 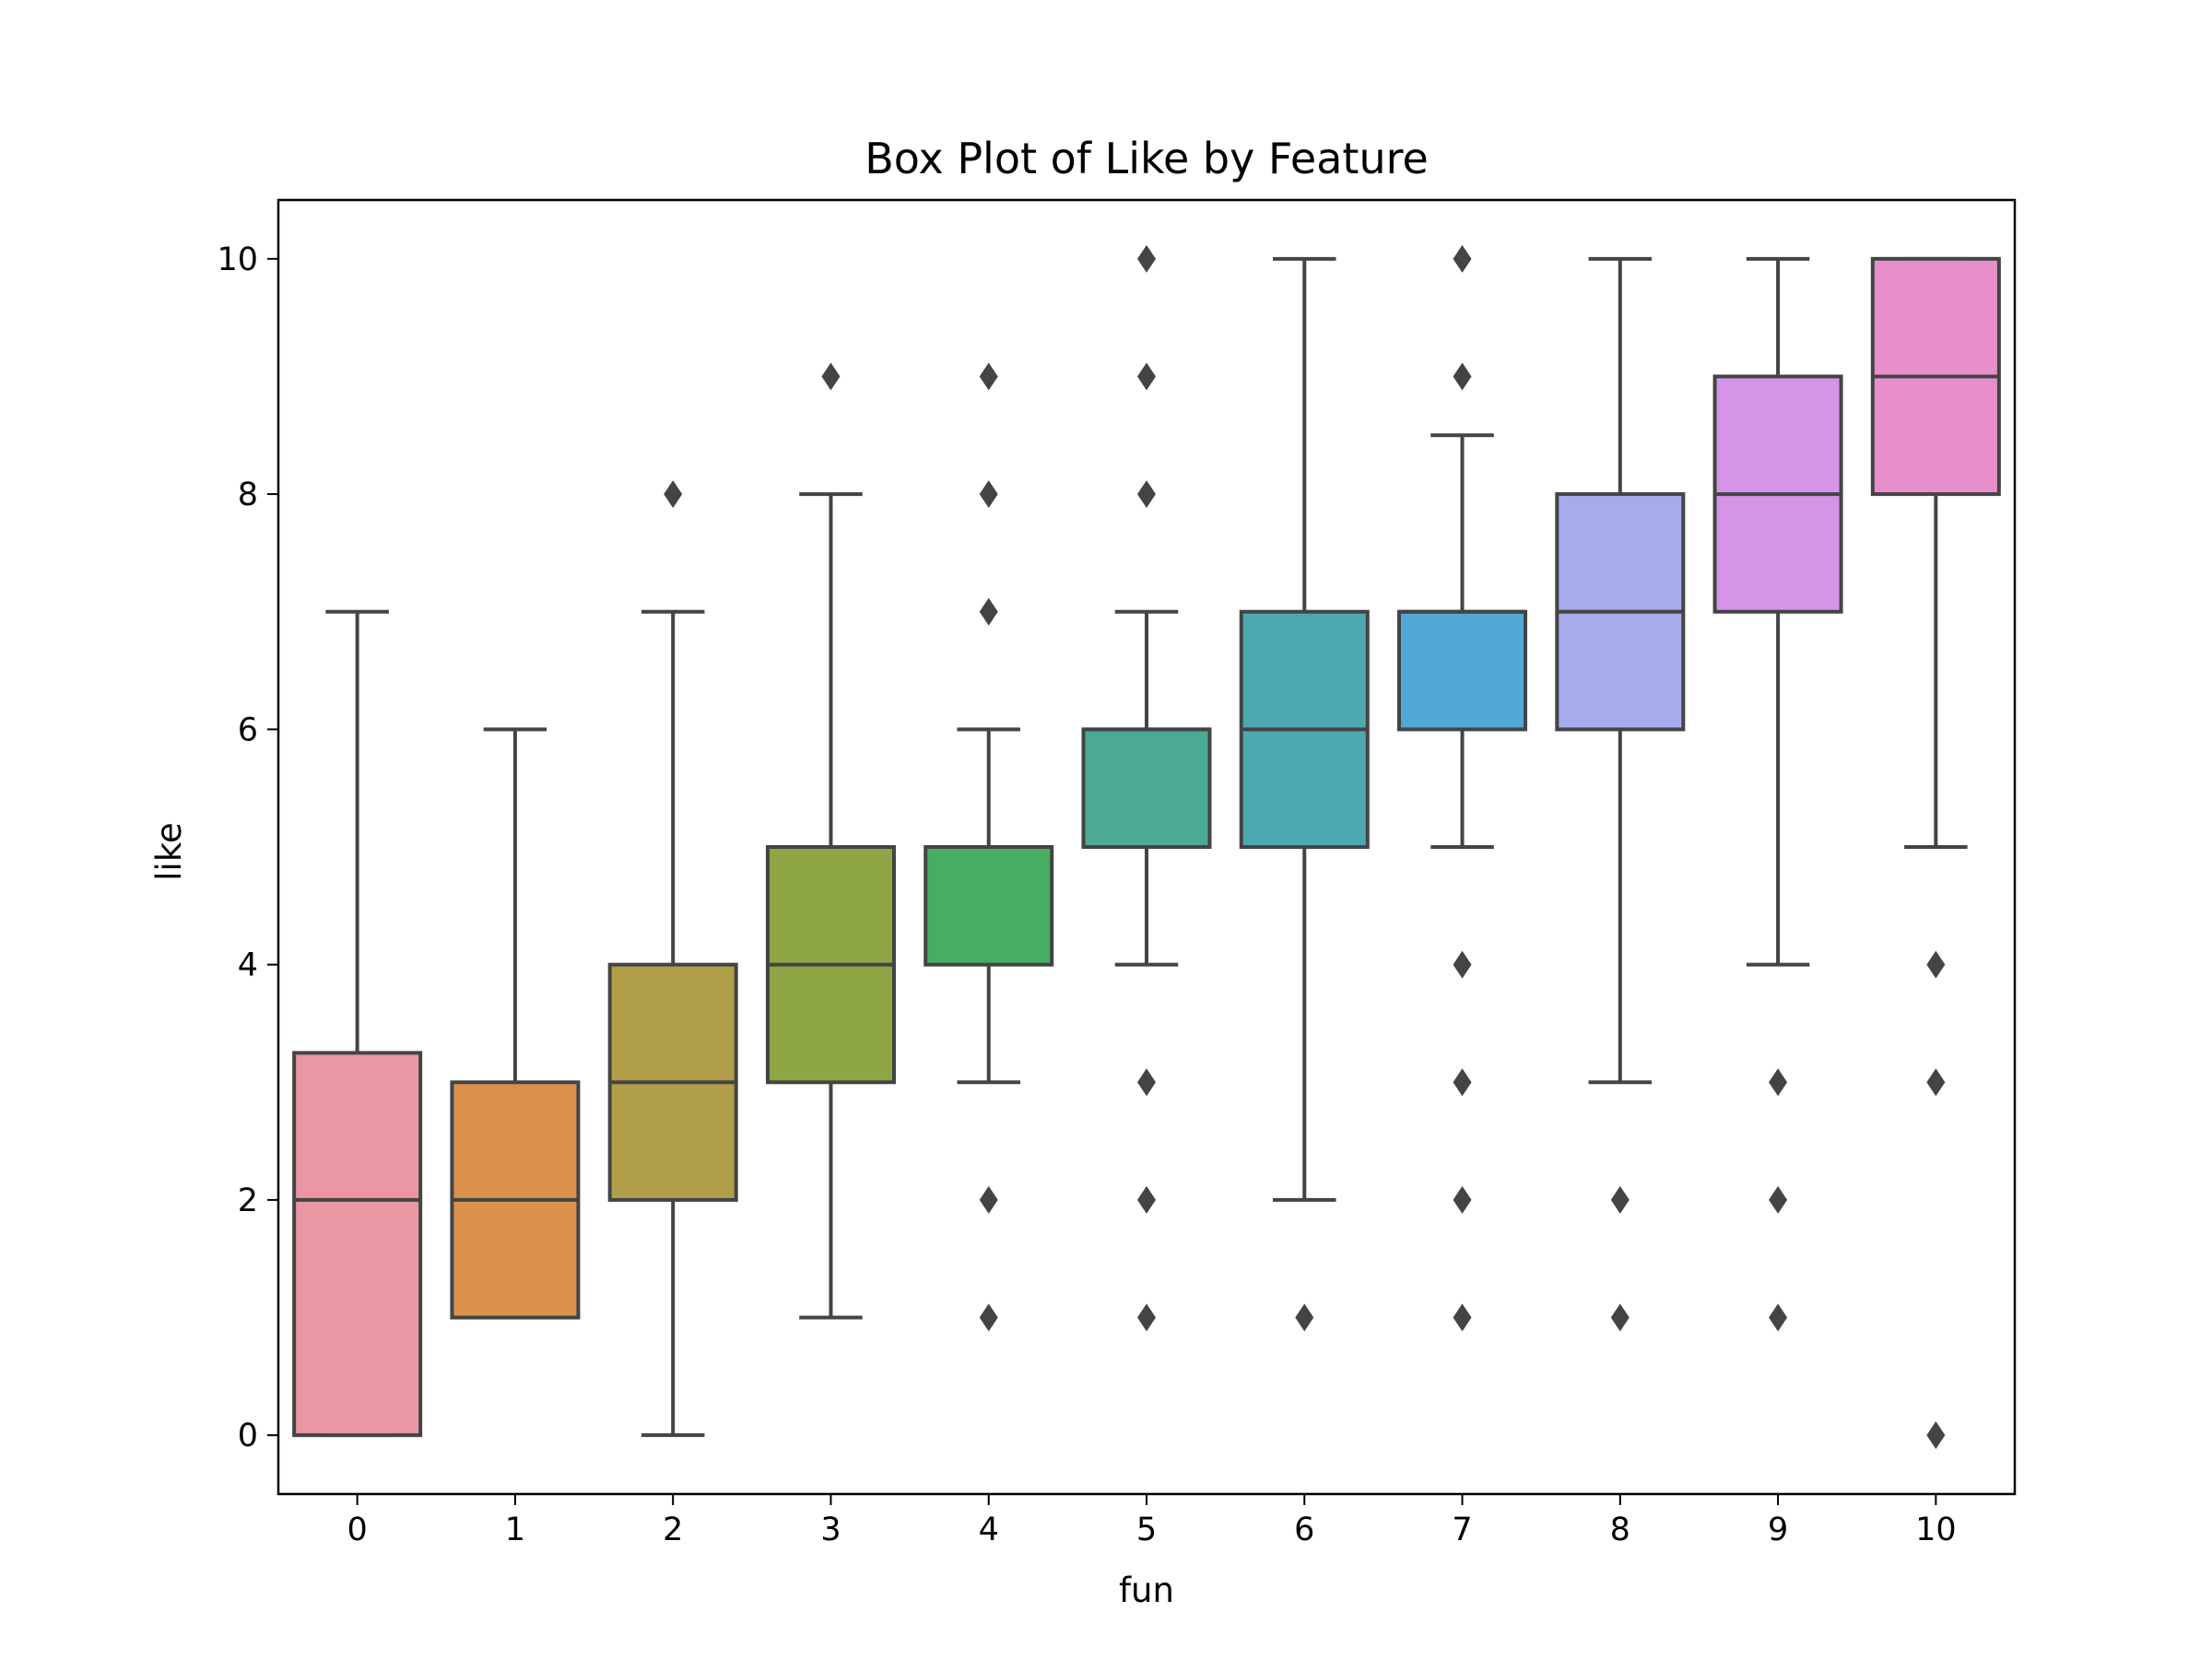 What do you see at coordinates (1304, 1530) in the screenshot?
I see `x-tick-label: 6` at bounding box center [1304, 1530].